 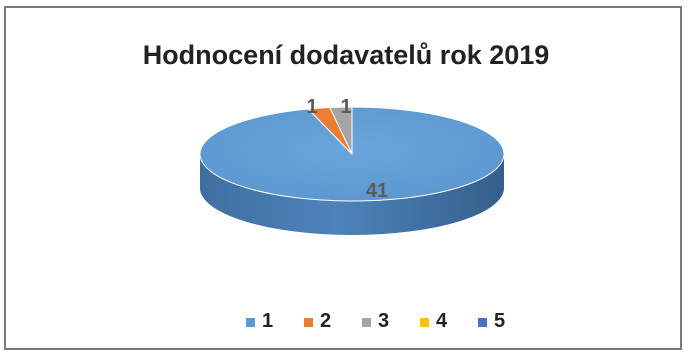 What do you see at coordinates (434, 321) in the screenshot?
I see `legend-item-4: 4` at bounding box center [434, 321].